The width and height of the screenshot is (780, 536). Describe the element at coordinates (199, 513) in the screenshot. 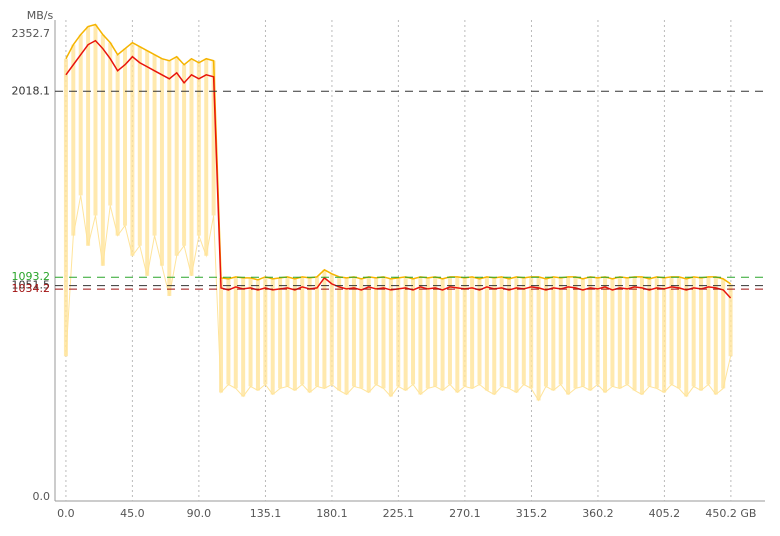

I see `x-tick-label: 90.0` at that location.